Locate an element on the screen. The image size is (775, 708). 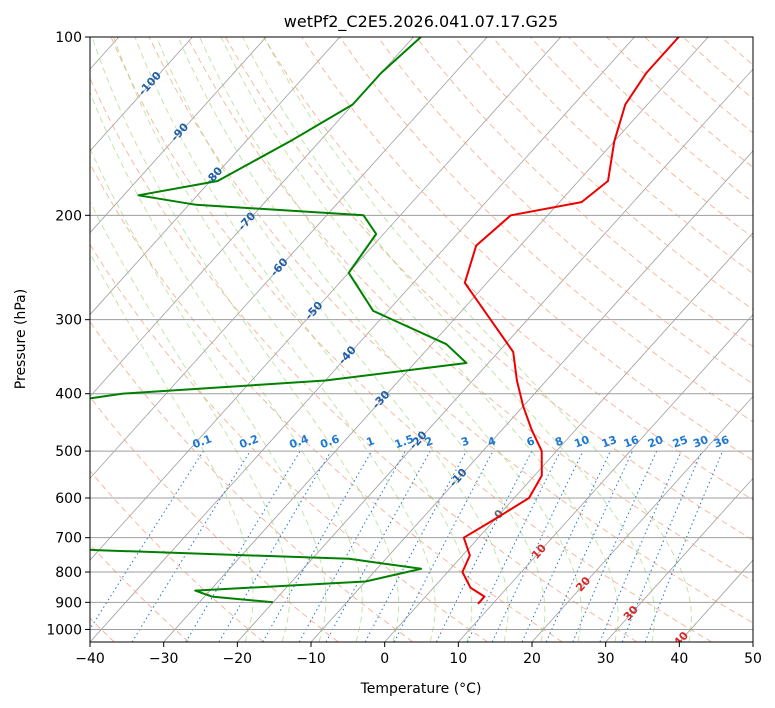
x-tick-label: −30 is located at coordinates (164, 659).